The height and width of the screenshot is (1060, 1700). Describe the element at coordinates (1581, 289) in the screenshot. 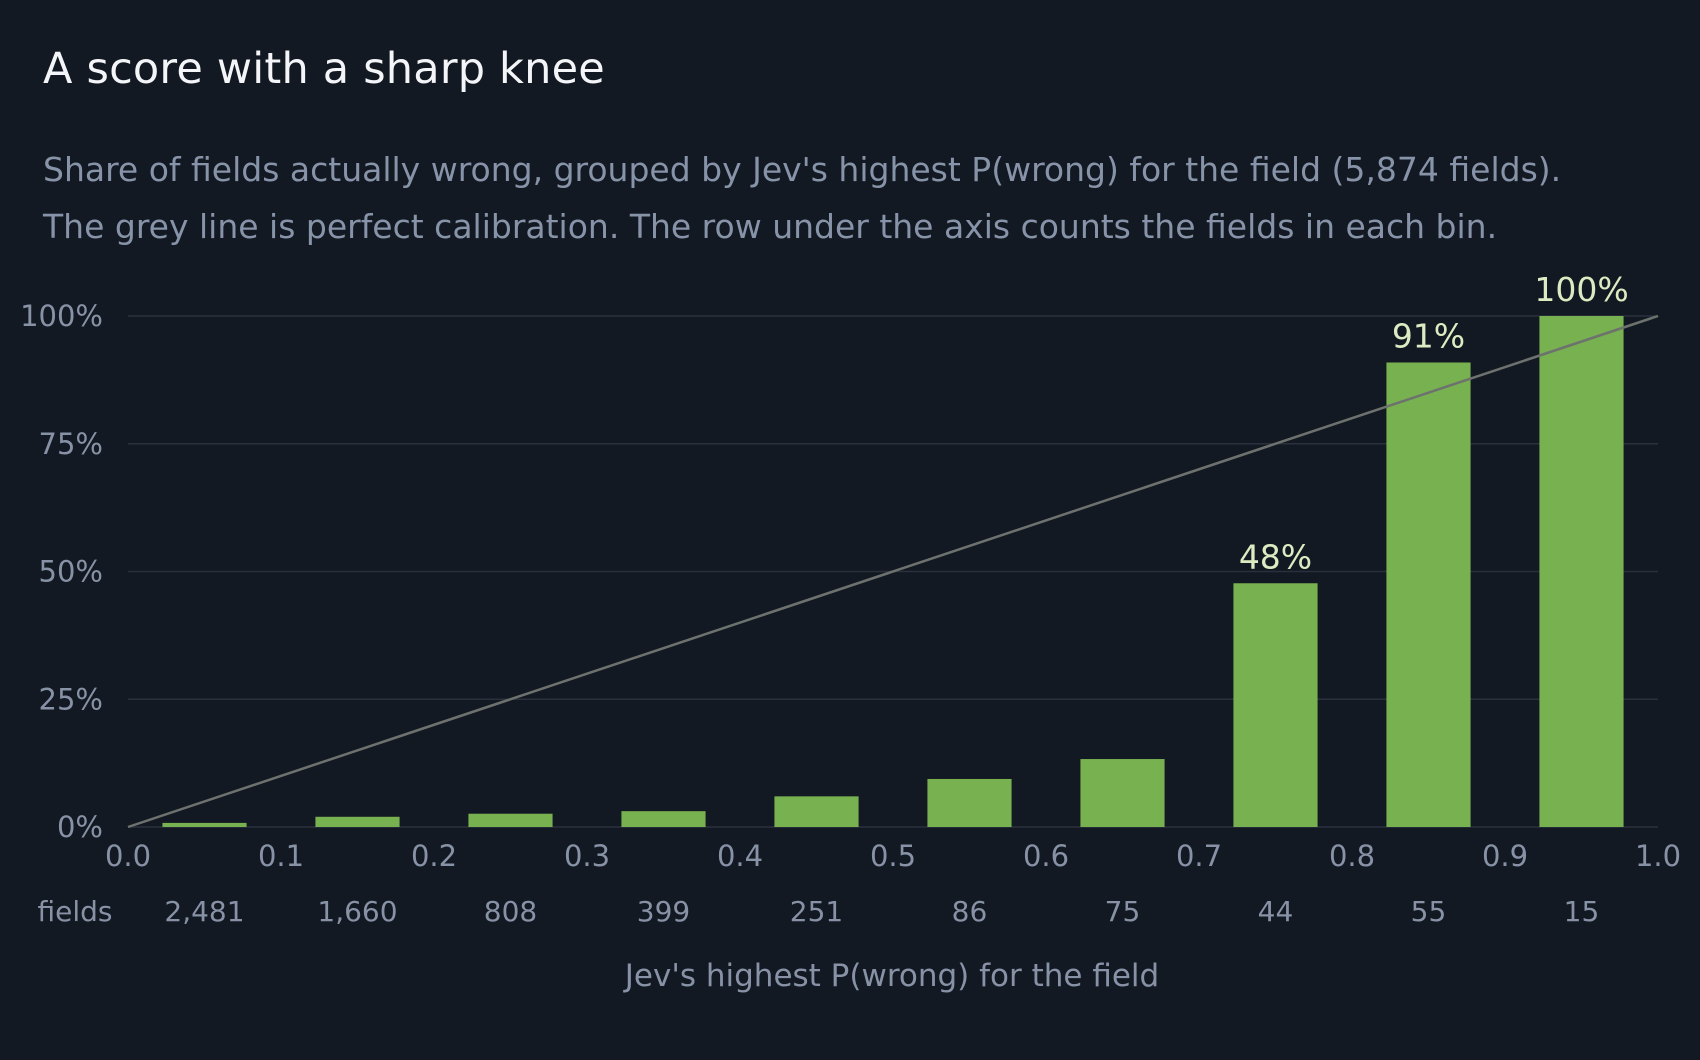

I see `bar-value-label: 100%` at that location.